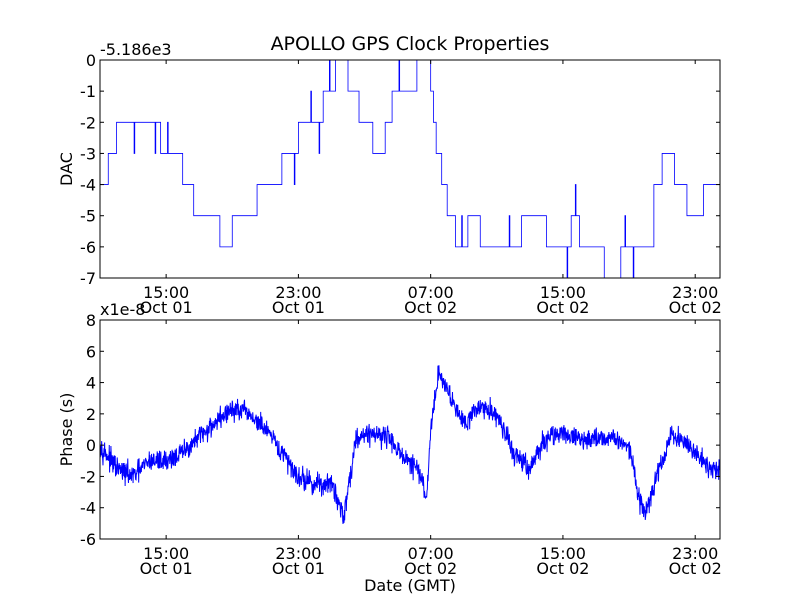 The height and width of the screenshot is (604, 800). Describe the element at coordinates (136, 49) in the screenshot. I see `offset-text: -5.186e3` at that location.